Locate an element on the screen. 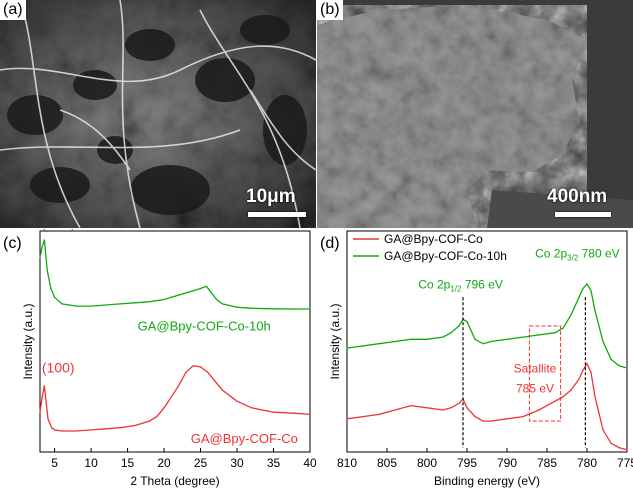  y-axis-label: Intensity (a.u.) is located at coordinates (28, 341).